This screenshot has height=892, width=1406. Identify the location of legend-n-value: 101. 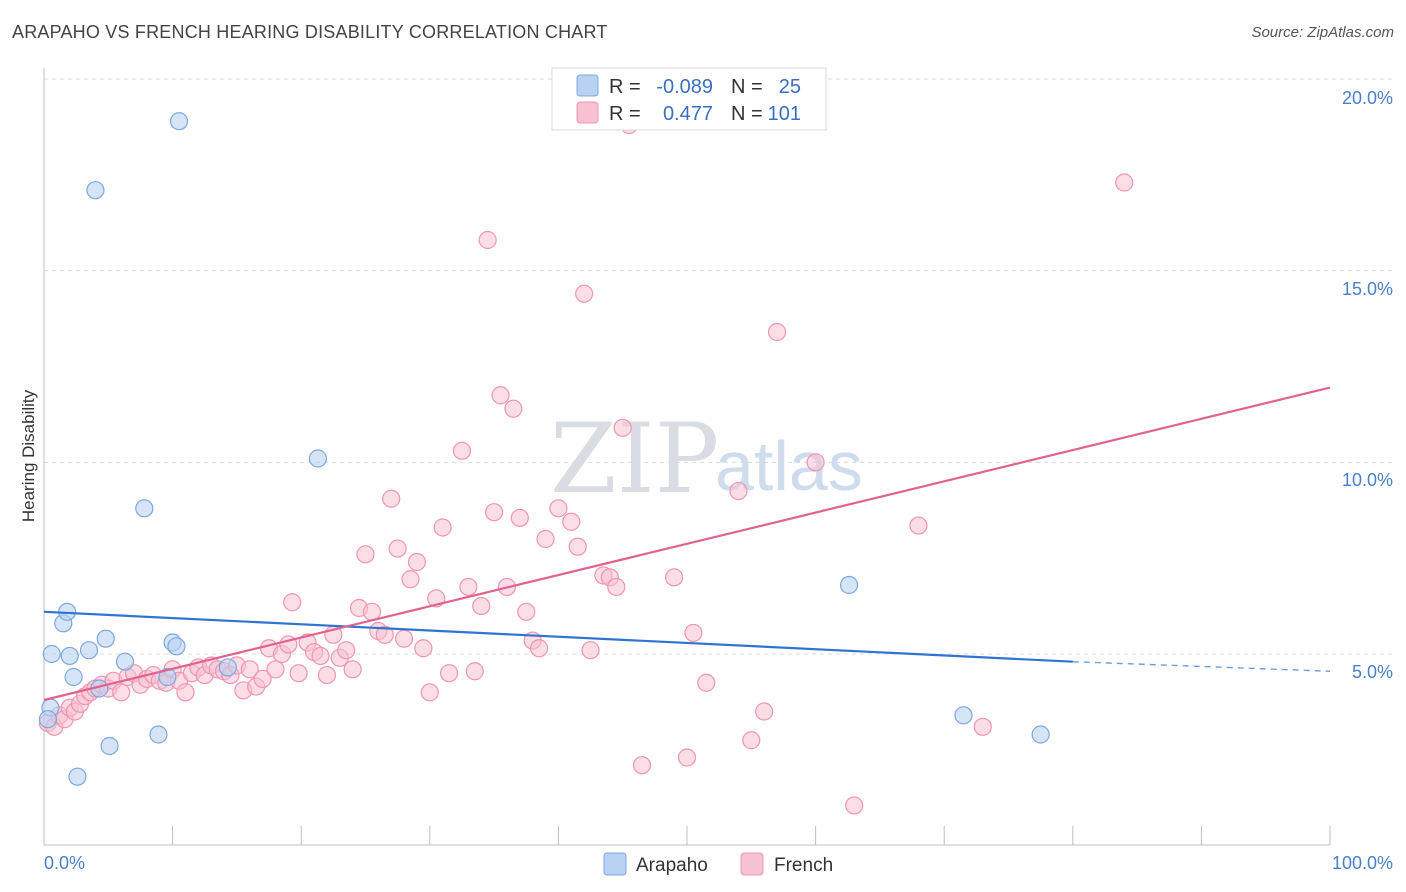
(784, 114).